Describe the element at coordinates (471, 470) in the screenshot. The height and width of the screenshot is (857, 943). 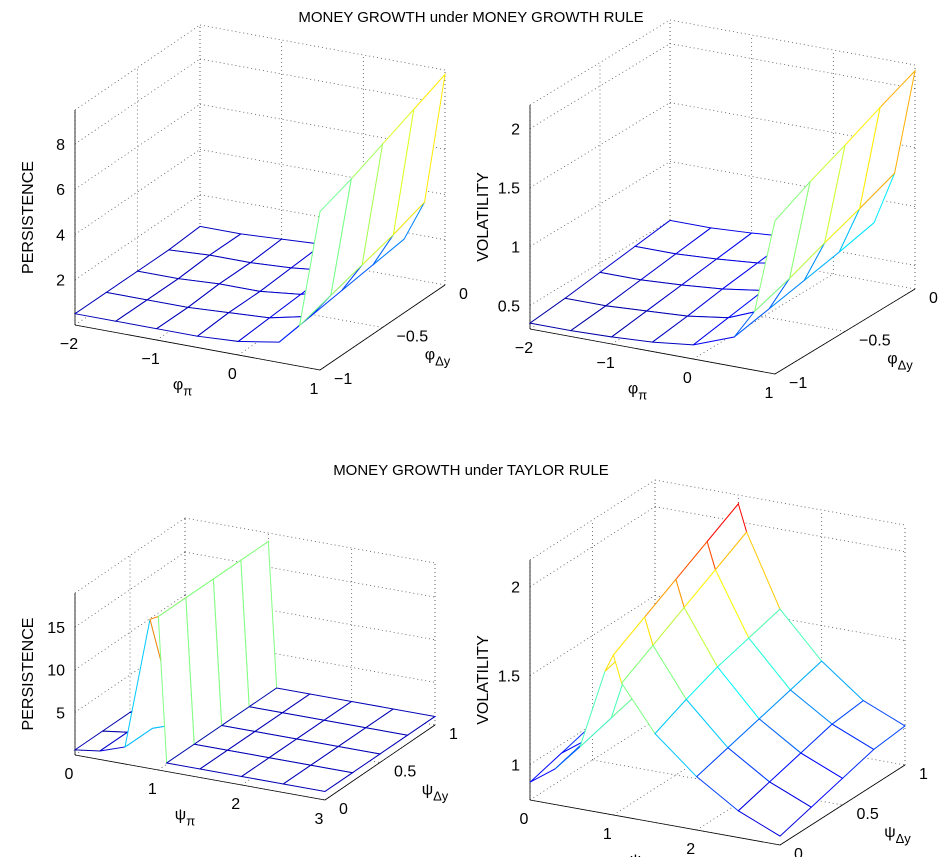
I see `row-title: MONEY GROWTH under TAYLOR RULE` at that location.